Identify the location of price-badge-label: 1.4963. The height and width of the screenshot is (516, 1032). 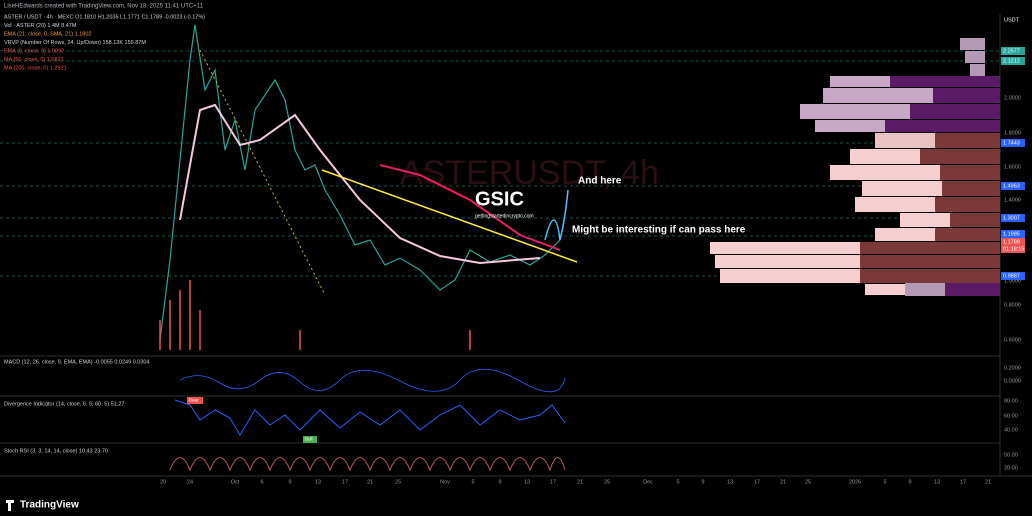
(1011, 186).